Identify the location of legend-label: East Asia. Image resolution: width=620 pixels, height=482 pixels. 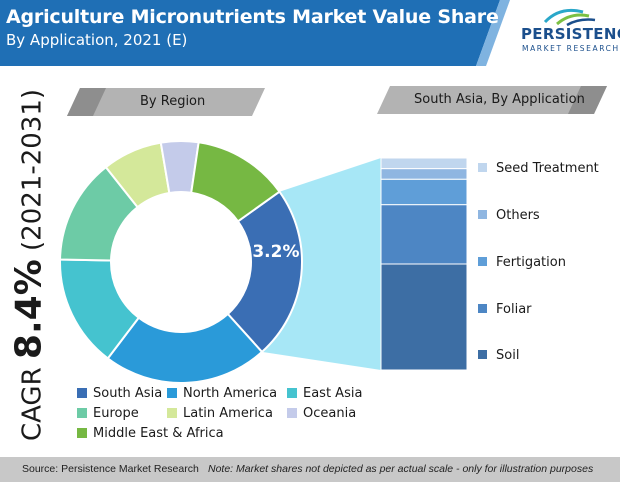
(333, 393).